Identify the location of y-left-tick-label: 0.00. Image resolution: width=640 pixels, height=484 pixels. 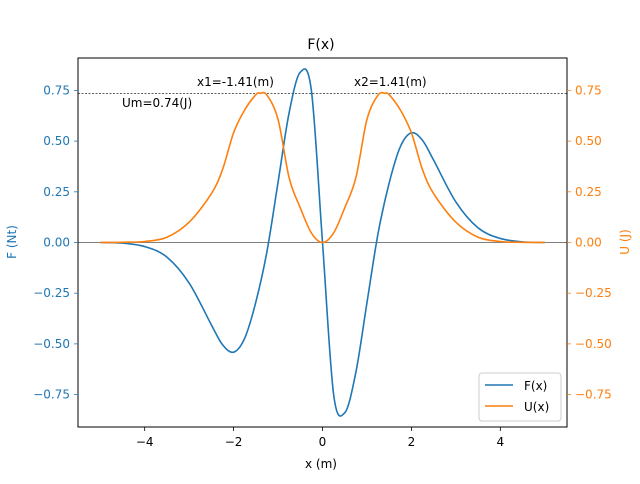
(56, 243).